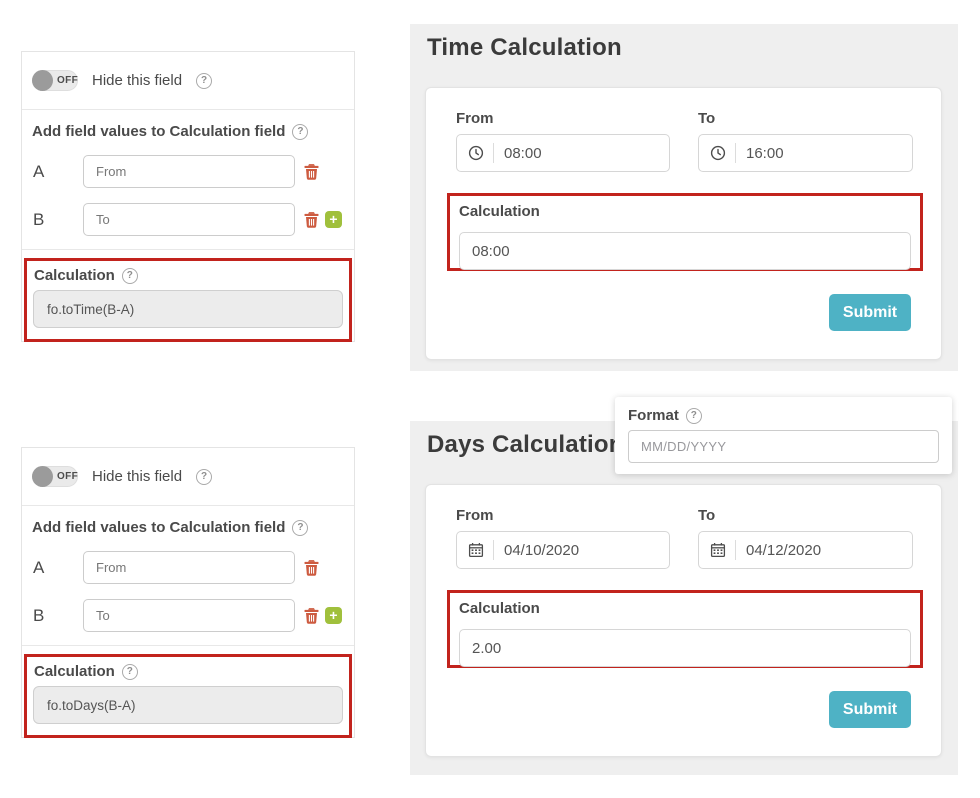  What do you see at coordinates (653, 415) in the screenshot?
I see `format-label: Format` at bounding box center [653, 415].